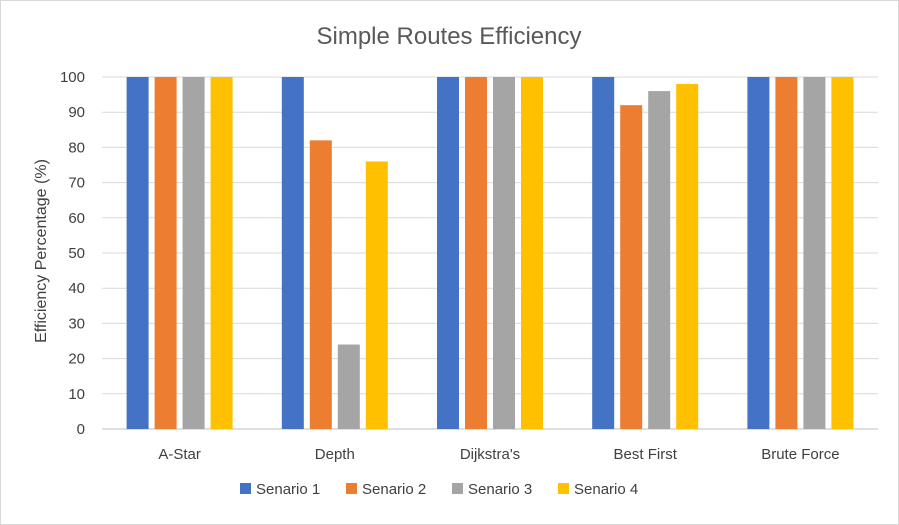 The image size is (899, 525). What do you see at coordinates (76, 147) in the screenshot?
I see `y-tick-label: 80` at bounding box center [76, 147].